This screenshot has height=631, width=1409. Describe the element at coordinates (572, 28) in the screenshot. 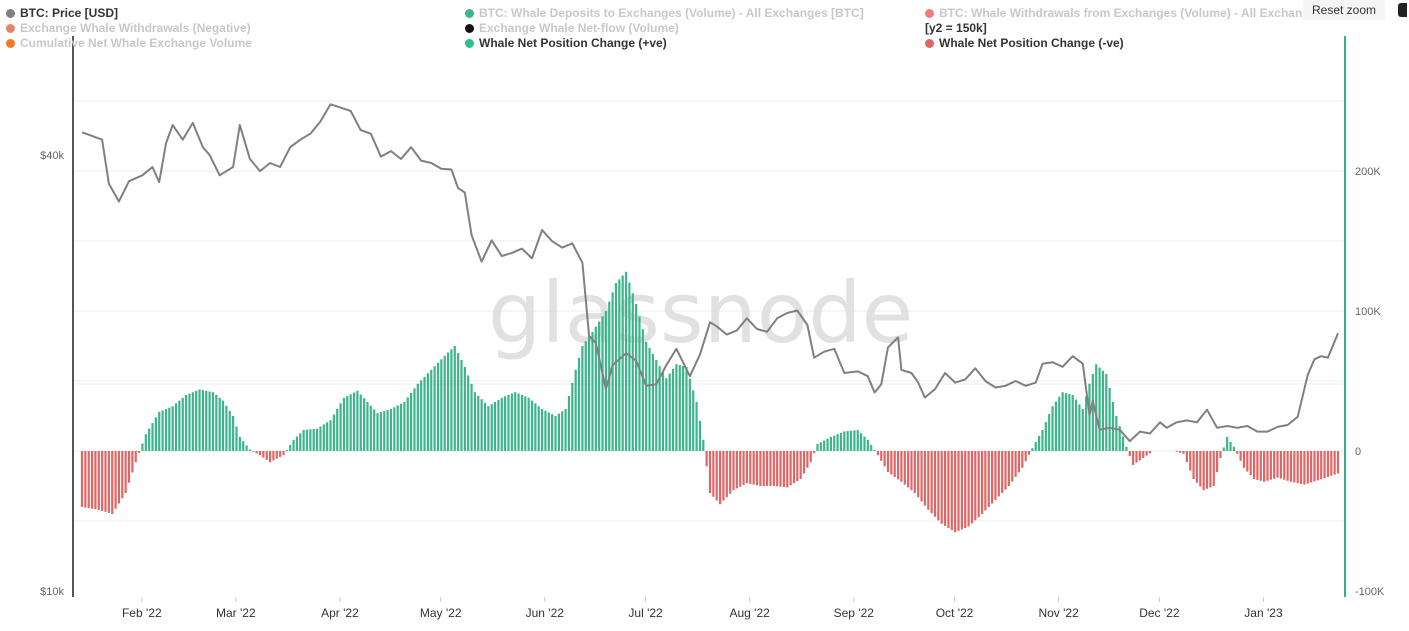

I see `legend-item: Exchange Whale Net-flow (Volume)` at that location.